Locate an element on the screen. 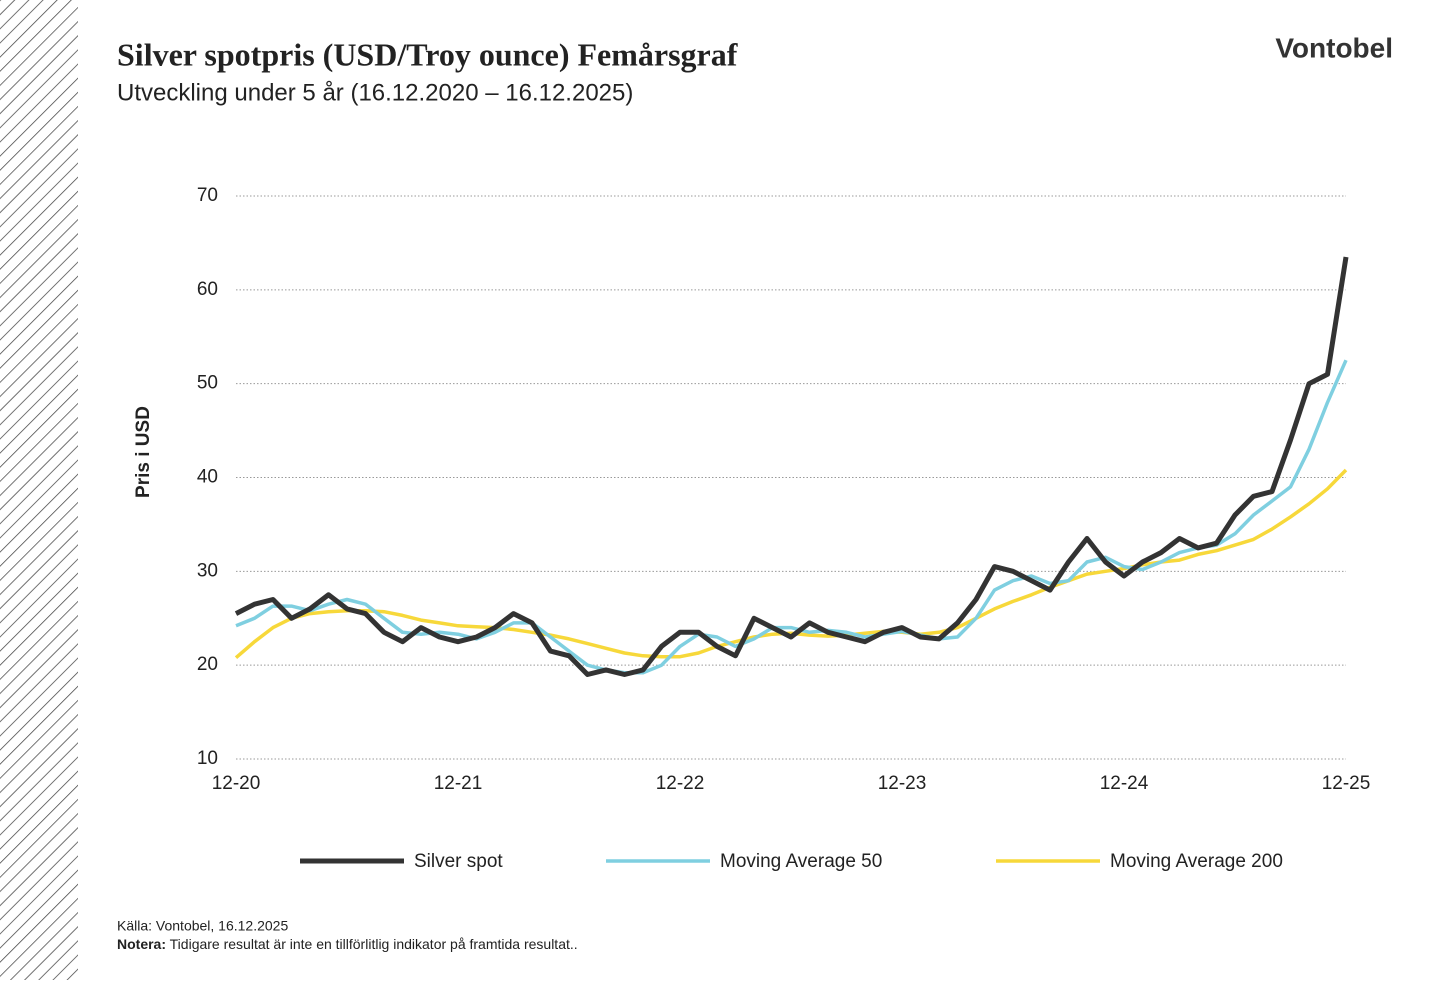  x-tick-label: 12-24 is located at coordinates (1124, 783).